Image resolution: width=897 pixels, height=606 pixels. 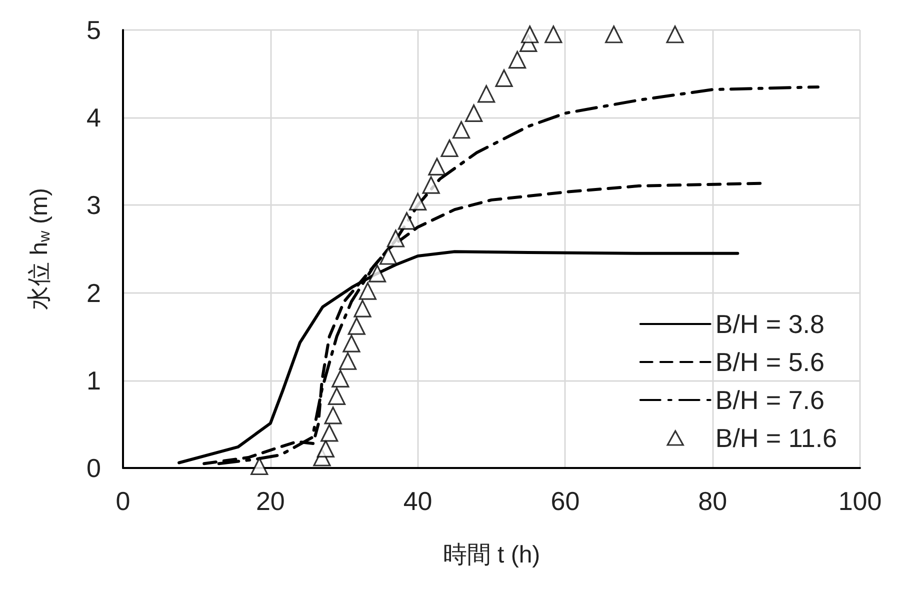 I want to click on legend-label: B/H = 3.8, so click(x=769, y=324).